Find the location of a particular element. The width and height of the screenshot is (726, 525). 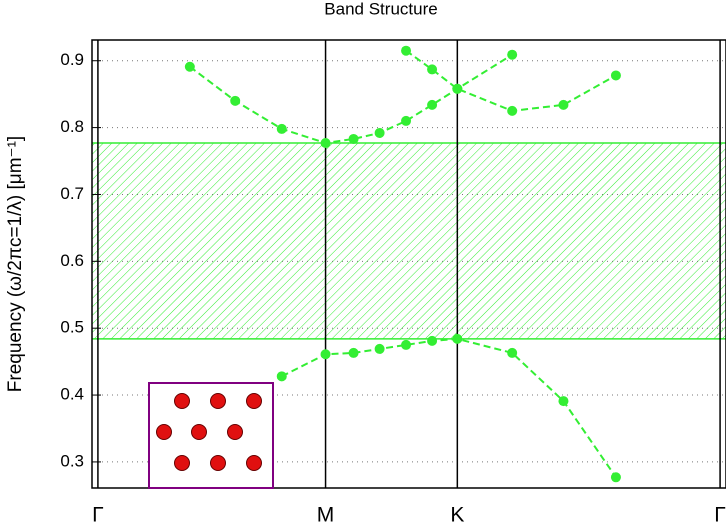

y-tick-label: 0.9 is located at coordinates (72, 59).